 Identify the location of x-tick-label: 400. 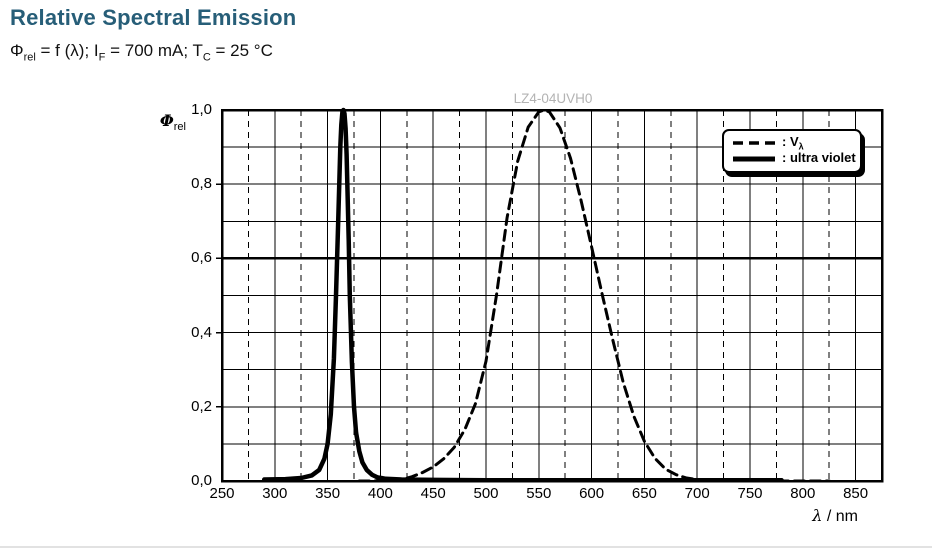
(380, 493).